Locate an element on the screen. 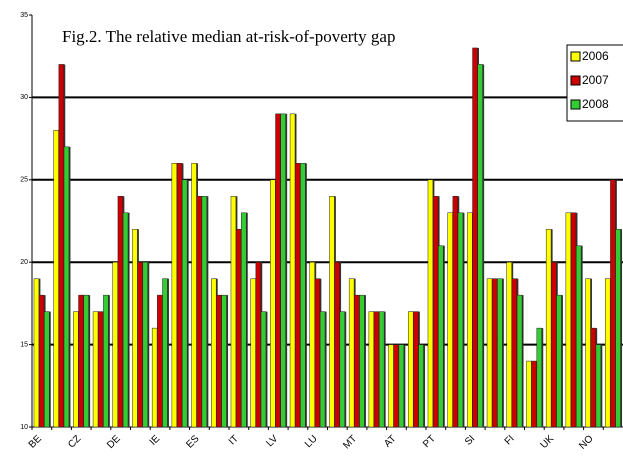 Image resolution: width=623 pixels, height=457 pixels. x-tick-label: LV is located at coordinates (272, 441).